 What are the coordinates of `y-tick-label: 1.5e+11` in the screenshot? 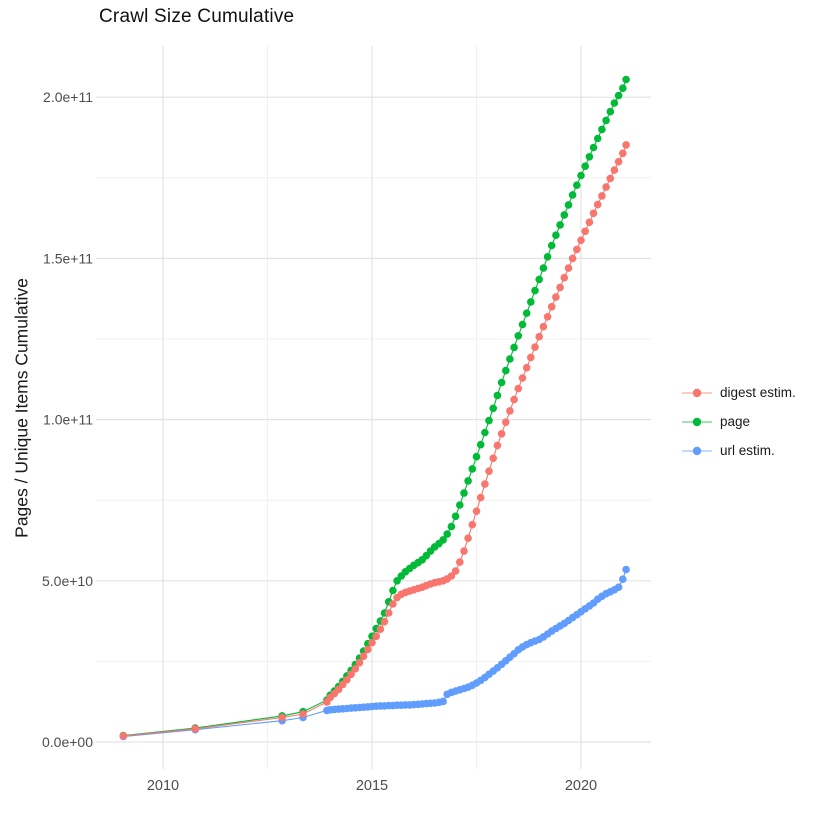 It's located at (68, 258).